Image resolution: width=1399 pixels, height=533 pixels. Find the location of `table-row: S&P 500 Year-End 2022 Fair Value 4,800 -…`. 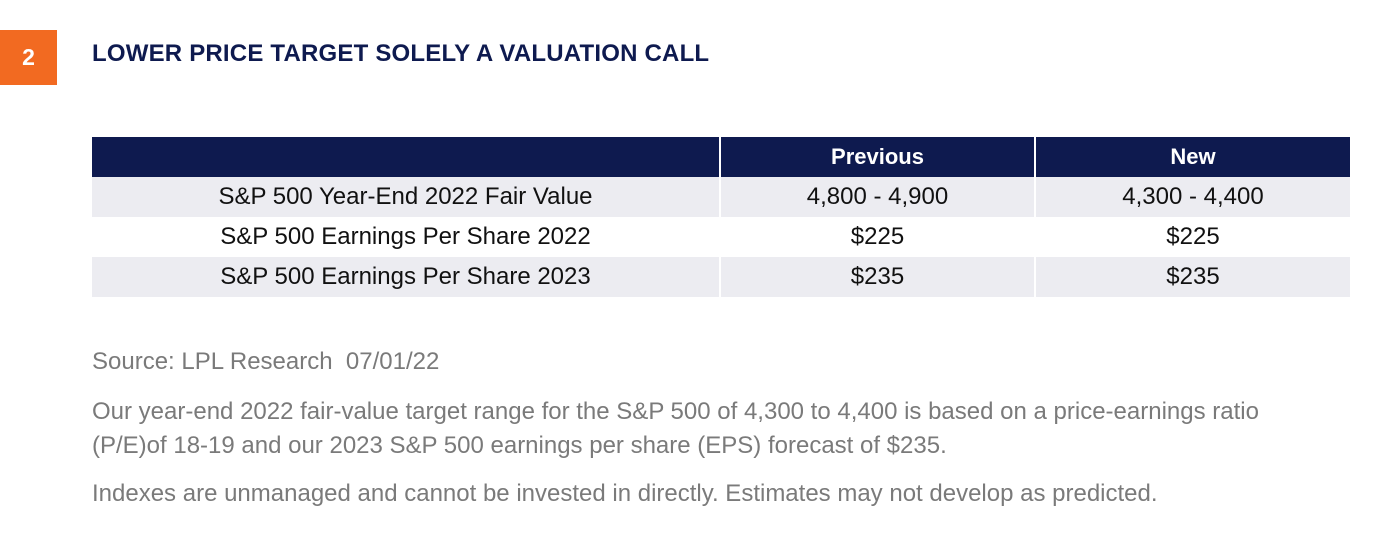

table-row: S&P 500 Year-End 2022 Fair Value 4,800 -… is located at coordinates (721, 197).